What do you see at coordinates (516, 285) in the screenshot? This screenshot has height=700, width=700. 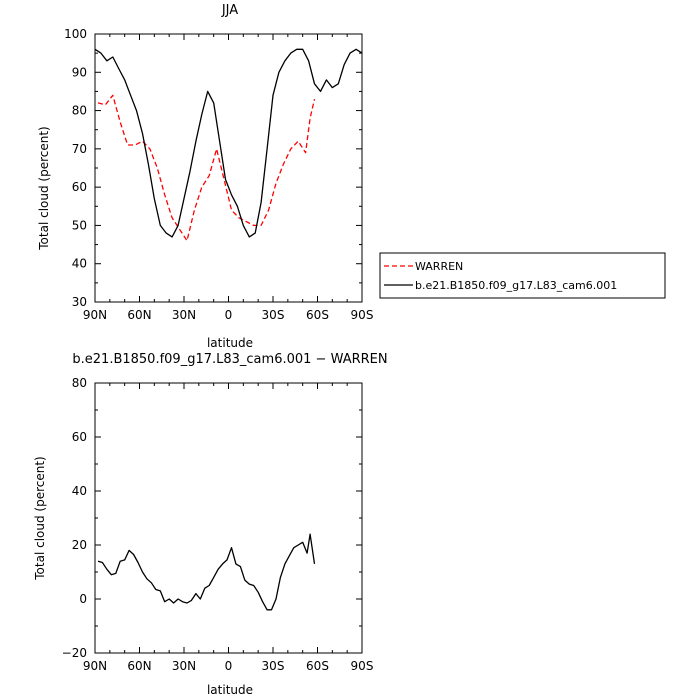 I see `legend-label-model: b.e21.B1850.f09_g17.L83_cam6.001` at bounding box center [516, 285].